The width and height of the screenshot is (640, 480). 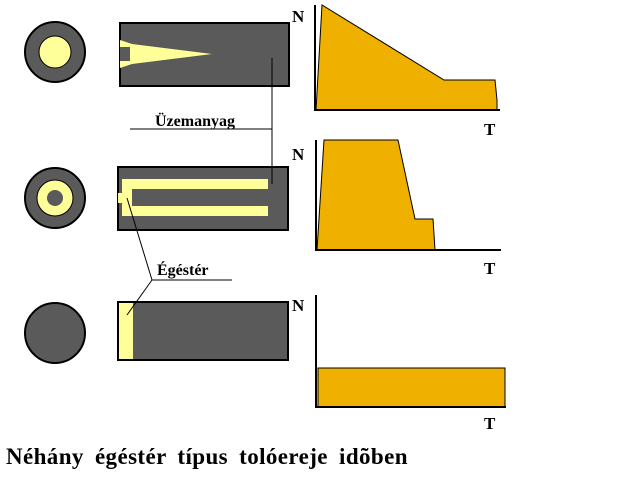 I want to click on chamber-label: Égéstér, so click(x=183, y=270).